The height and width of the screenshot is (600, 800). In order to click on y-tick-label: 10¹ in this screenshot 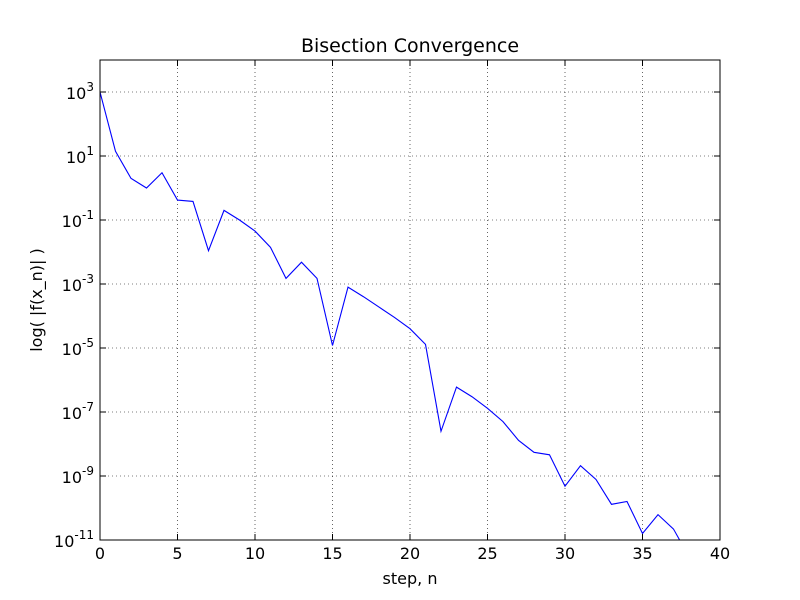, I will do `click(80, 155)`.